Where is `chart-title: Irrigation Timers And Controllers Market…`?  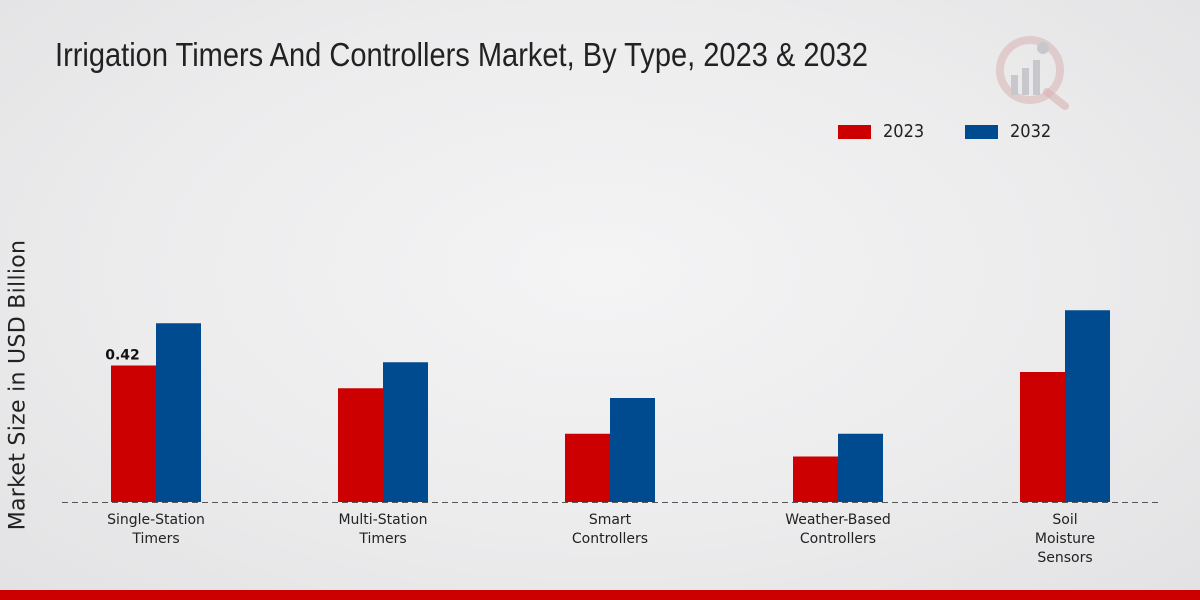
chart-title: Irrigation Timers And Controllers Market… is located at coordinates (461, 54).